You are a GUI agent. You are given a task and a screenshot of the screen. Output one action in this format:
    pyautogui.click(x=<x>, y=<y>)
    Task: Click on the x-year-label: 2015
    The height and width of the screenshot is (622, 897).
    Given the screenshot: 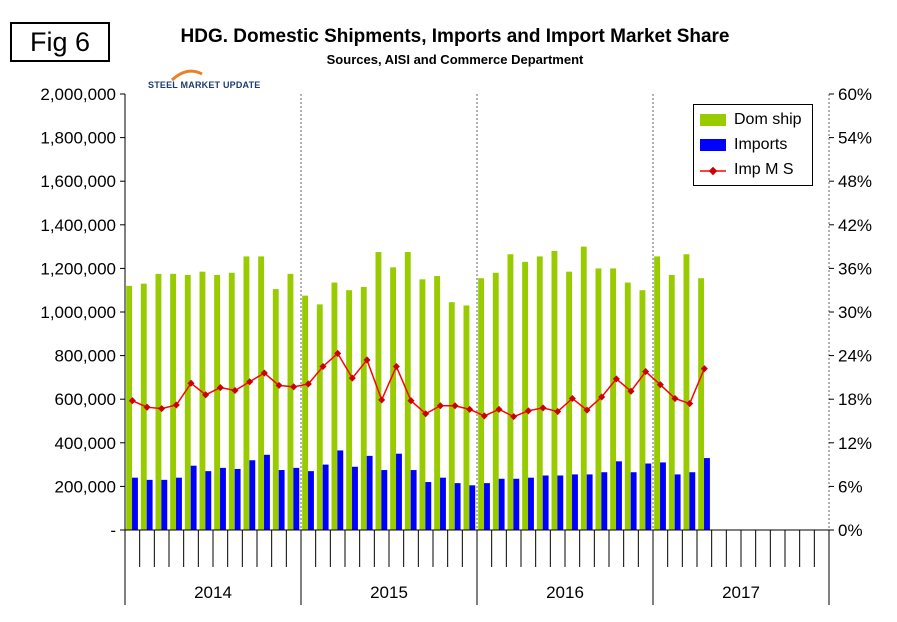 What is the action you would take?
    pyautogui.click(x=389, y=592)
    